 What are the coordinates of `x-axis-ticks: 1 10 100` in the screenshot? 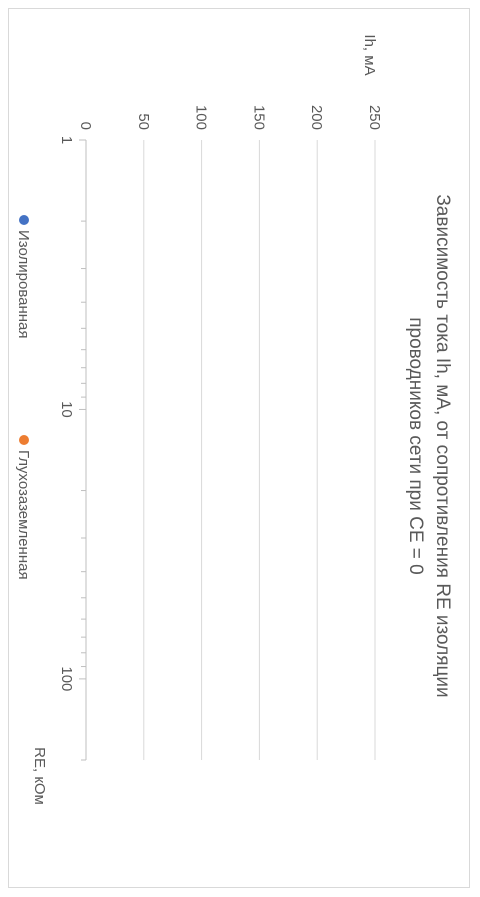 It's located at (66, 414).